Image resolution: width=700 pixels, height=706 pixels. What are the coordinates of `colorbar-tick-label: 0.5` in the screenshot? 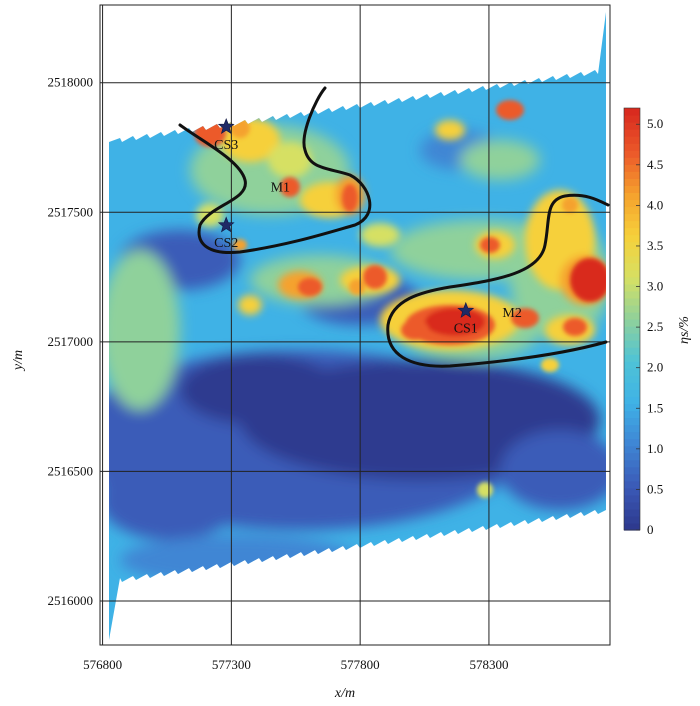 It's located at (655, 488).